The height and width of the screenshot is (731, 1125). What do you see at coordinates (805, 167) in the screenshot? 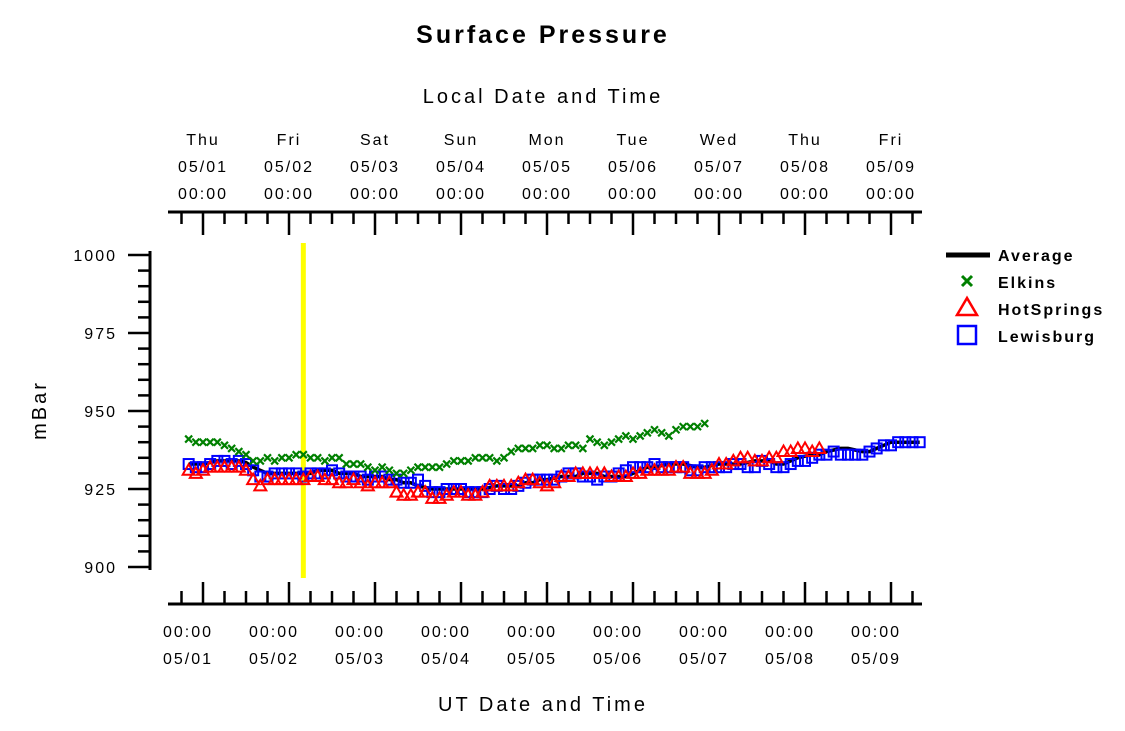
I see `top-tick-date: 05/08` at bounding box center [805, 167].